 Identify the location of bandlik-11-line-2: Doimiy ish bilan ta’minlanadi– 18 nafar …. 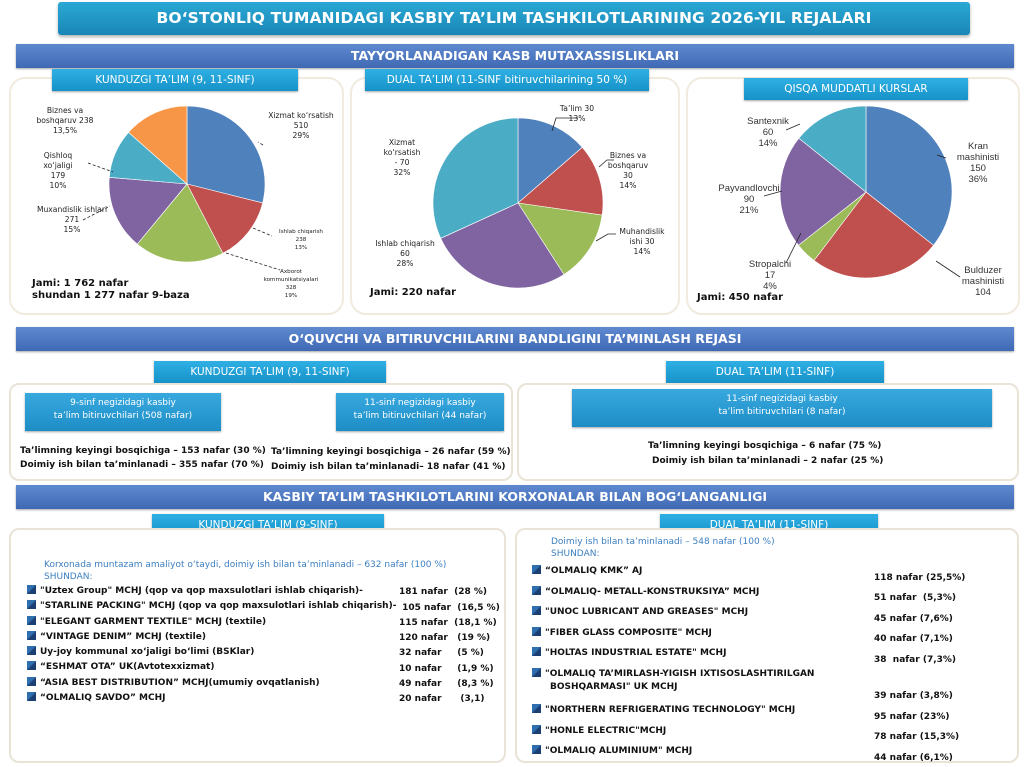
(388, 467).